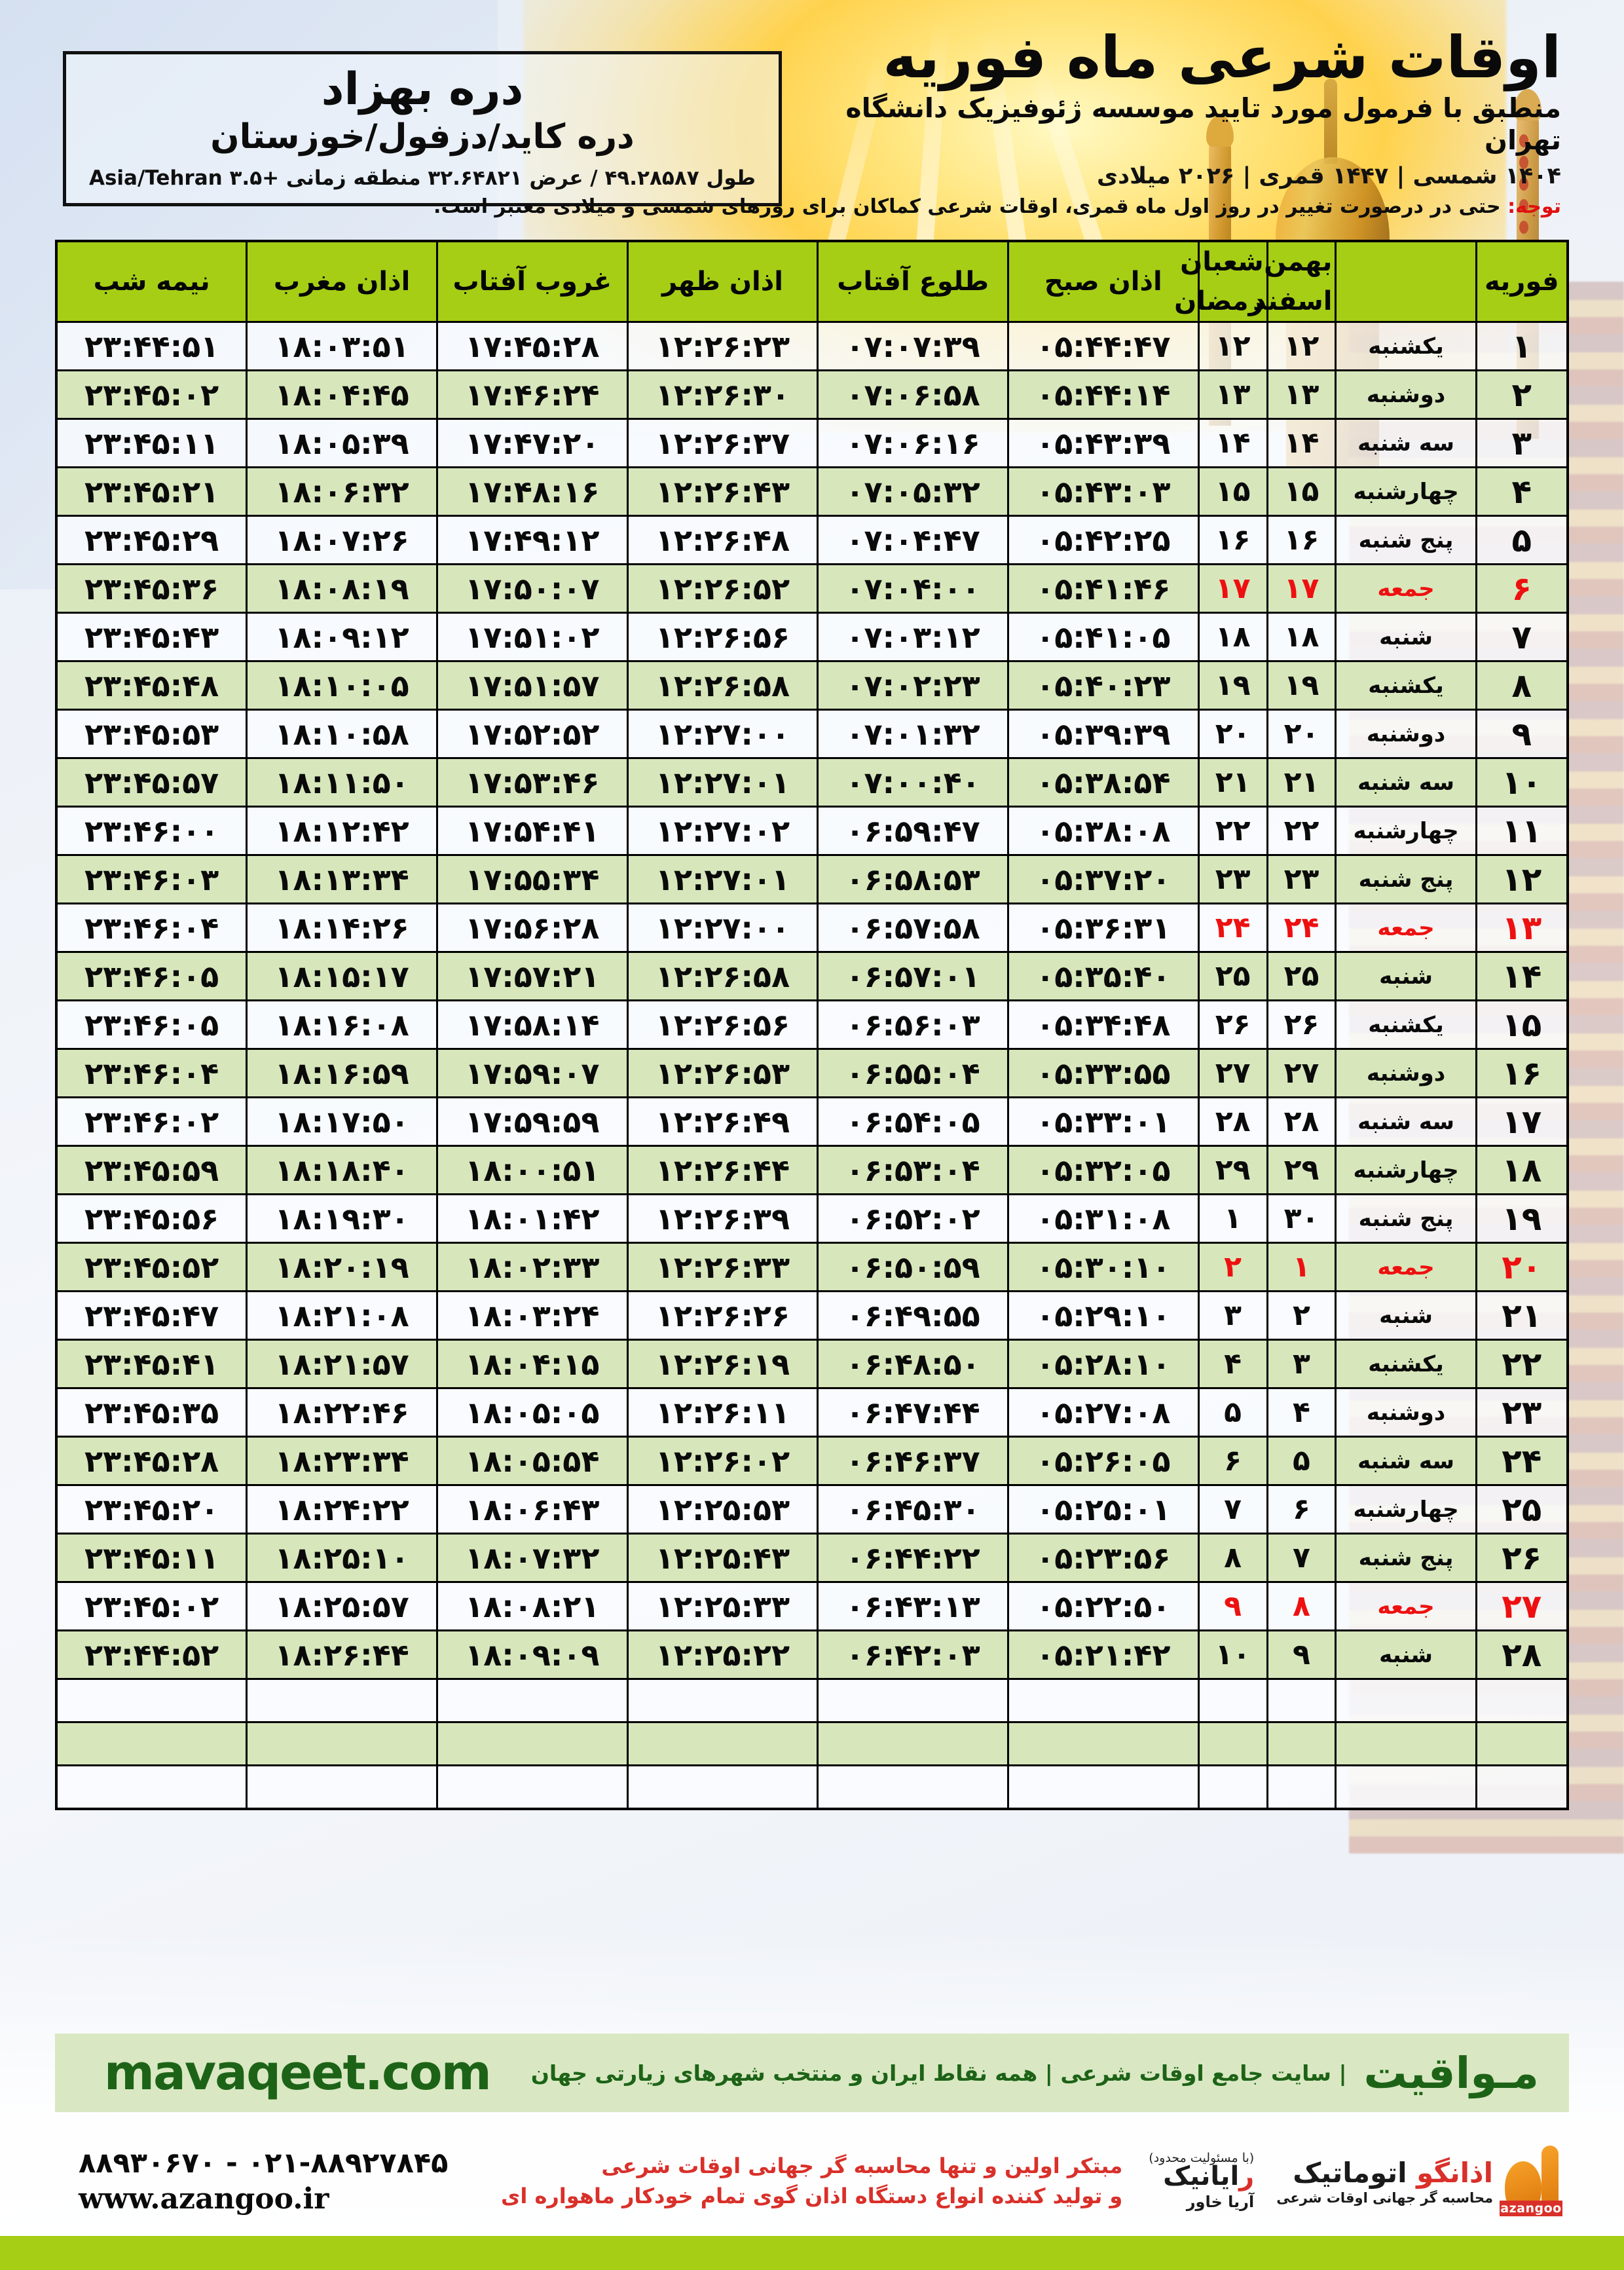  I want to click on sunset-time-cell: ۱۸:۰۱:۴۲, so click(532, 1218).